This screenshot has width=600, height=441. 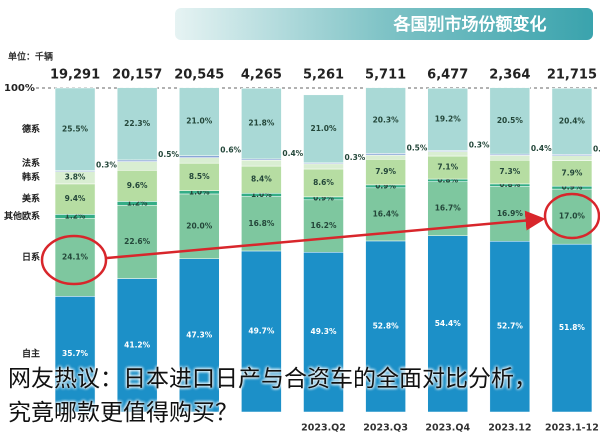 I want to click on highlight-circle, so click(x=74, y=260).